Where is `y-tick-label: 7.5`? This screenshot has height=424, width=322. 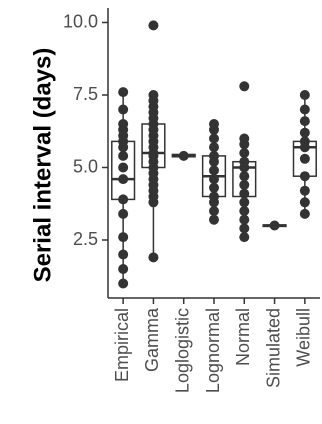 y-tick-label: 7.5 is located at coordinates (85, 94).